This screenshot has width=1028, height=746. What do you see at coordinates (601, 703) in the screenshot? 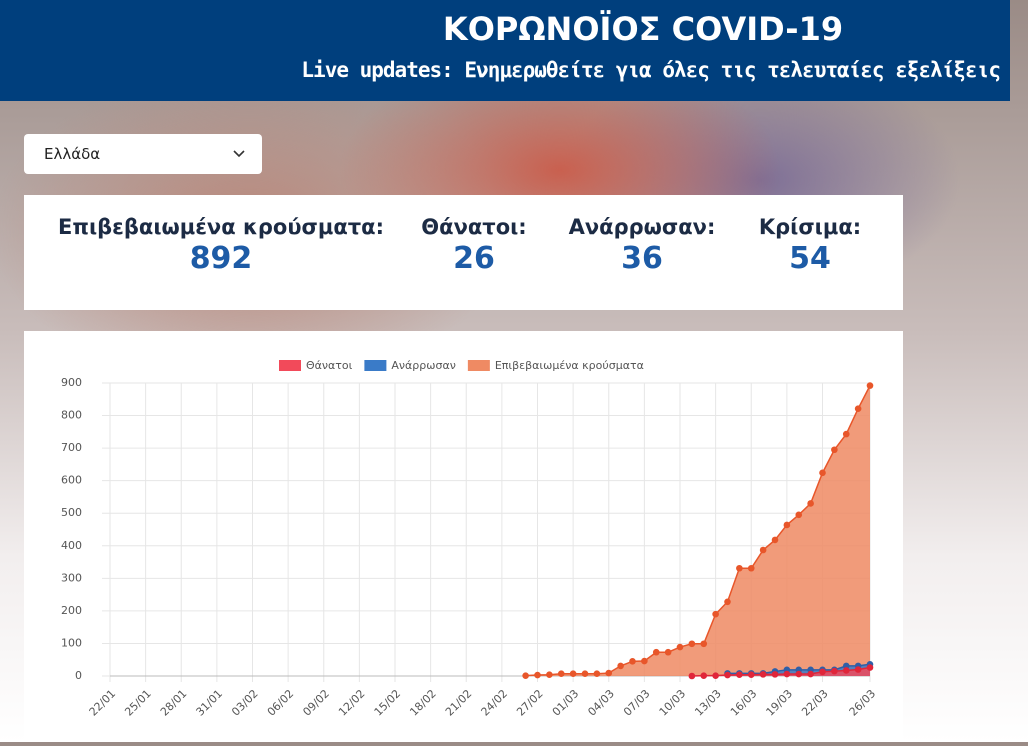
I see `x-tick-label: 04/03` at bounding box center [601, 703].